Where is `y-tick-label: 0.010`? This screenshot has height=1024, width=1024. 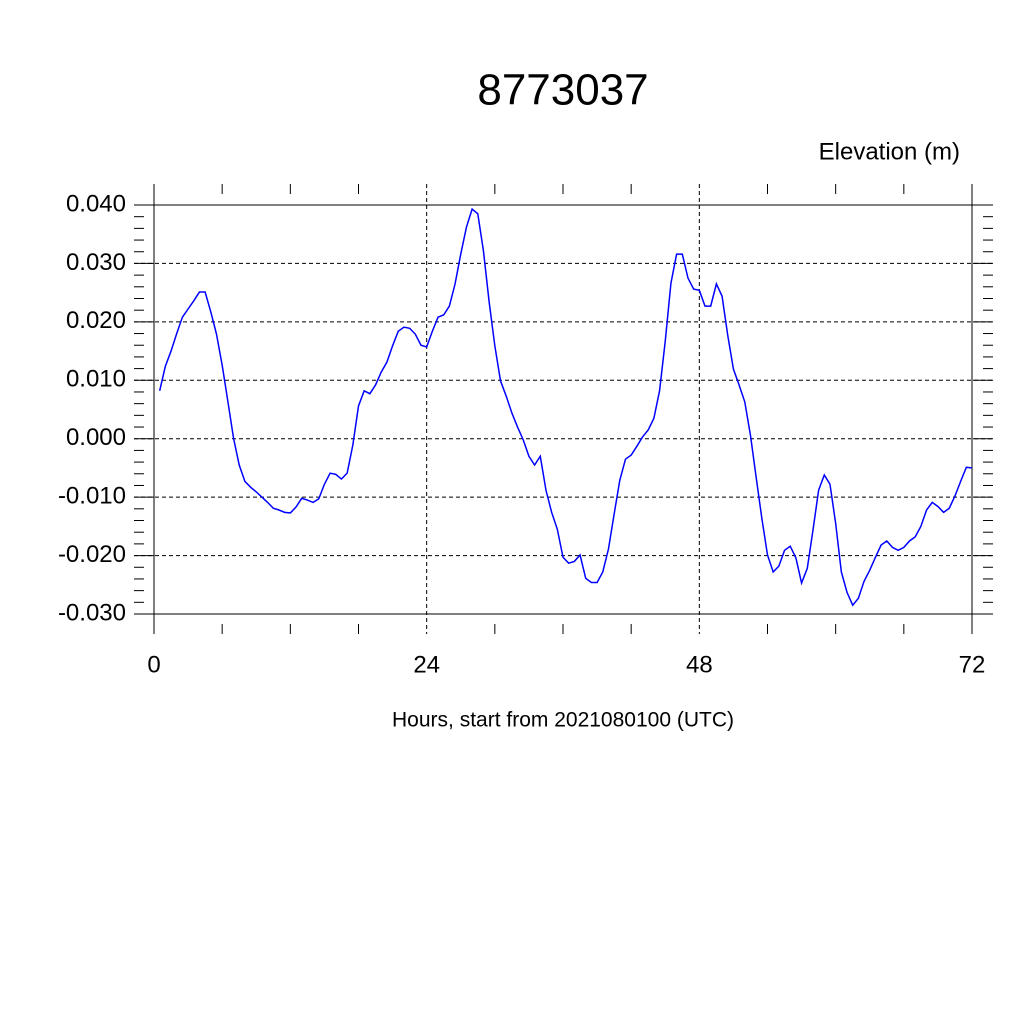 y-tick-label: 0.010 is located at coordinates (96, 379).